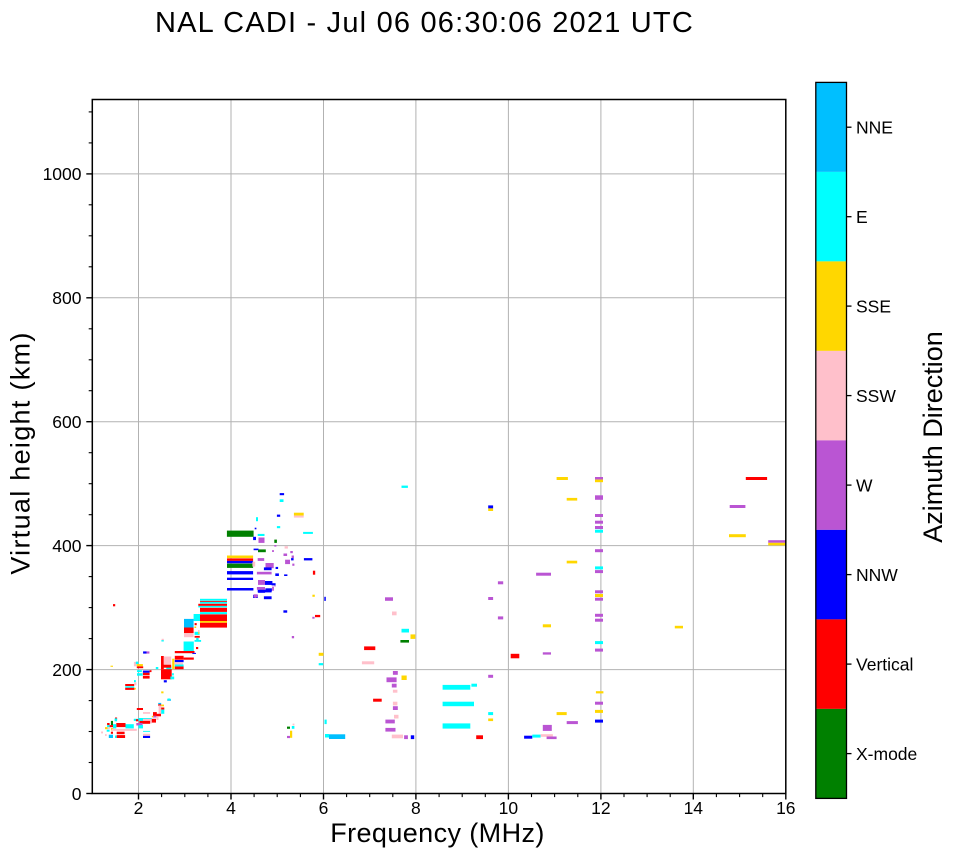 This screenshot has width=958, height=857. What do you see at coordinates (416, 808) in the screenshot?
I see `svg-text: 8` at bounding box center [416, 808].